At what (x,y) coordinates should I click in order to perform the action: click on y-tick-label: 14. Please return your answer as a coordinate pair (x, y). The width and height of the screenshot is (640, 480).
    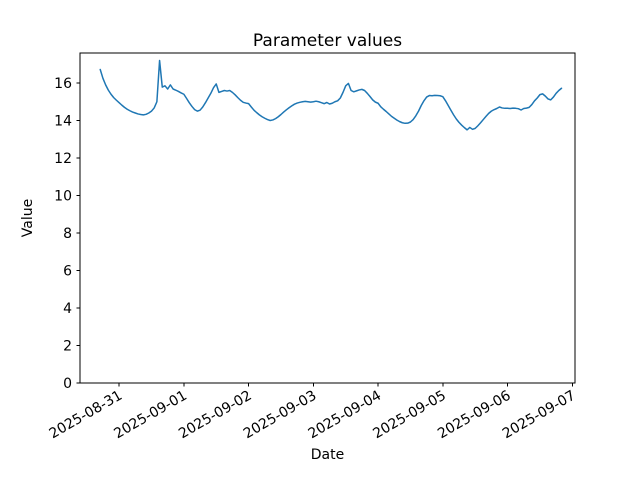
    Looking at the image, I should click on (63, 122).